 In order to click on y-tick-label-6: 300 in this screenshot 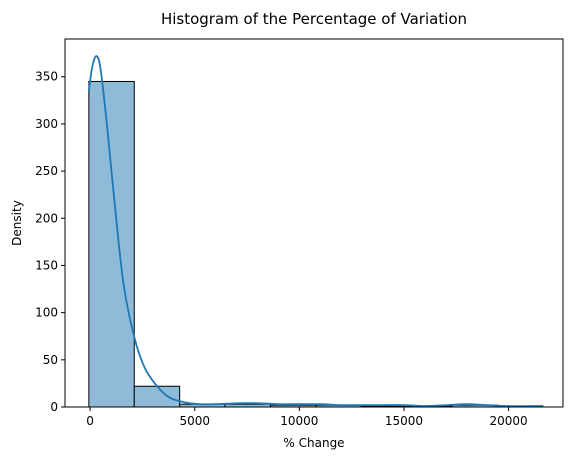, I will do `click(46, 124)`.